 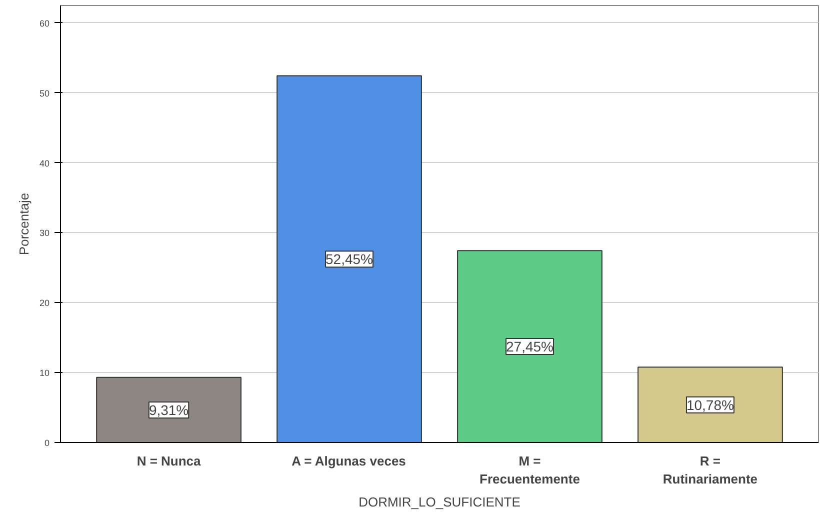 I want to click on x-tick-label: R = Rutinariamente, so click(x=710, y=470).